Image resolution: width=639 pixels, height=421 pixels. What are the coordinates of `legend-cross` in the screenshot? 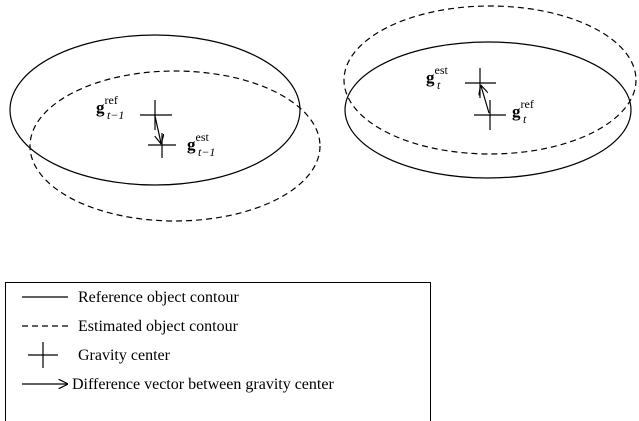 It's located at (43, 355).